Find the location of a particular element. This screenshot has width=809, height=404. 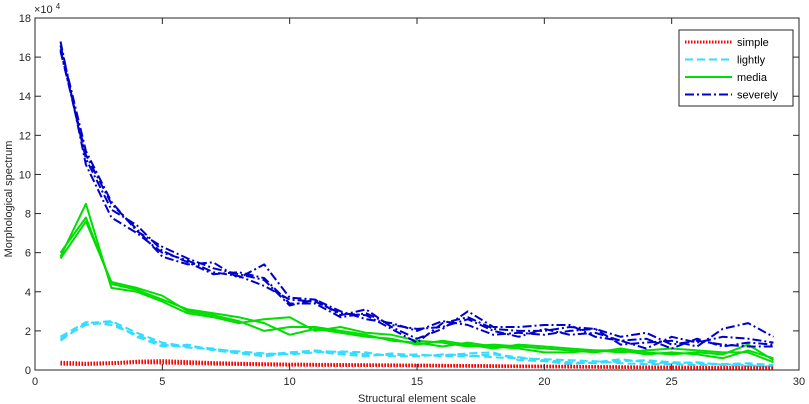

y-tick-label: 8 is located at coordinates (28, 215).